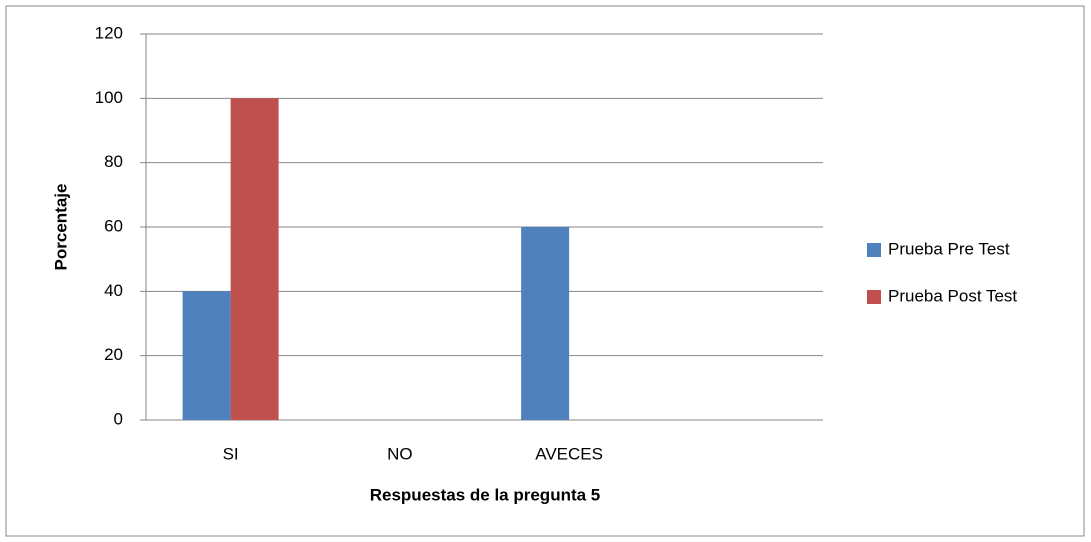  What do you see at coordinates (949, 248) in the screenshot?
I see `legend-label: Prueba Pre Test` at bounding box center [949, 248].